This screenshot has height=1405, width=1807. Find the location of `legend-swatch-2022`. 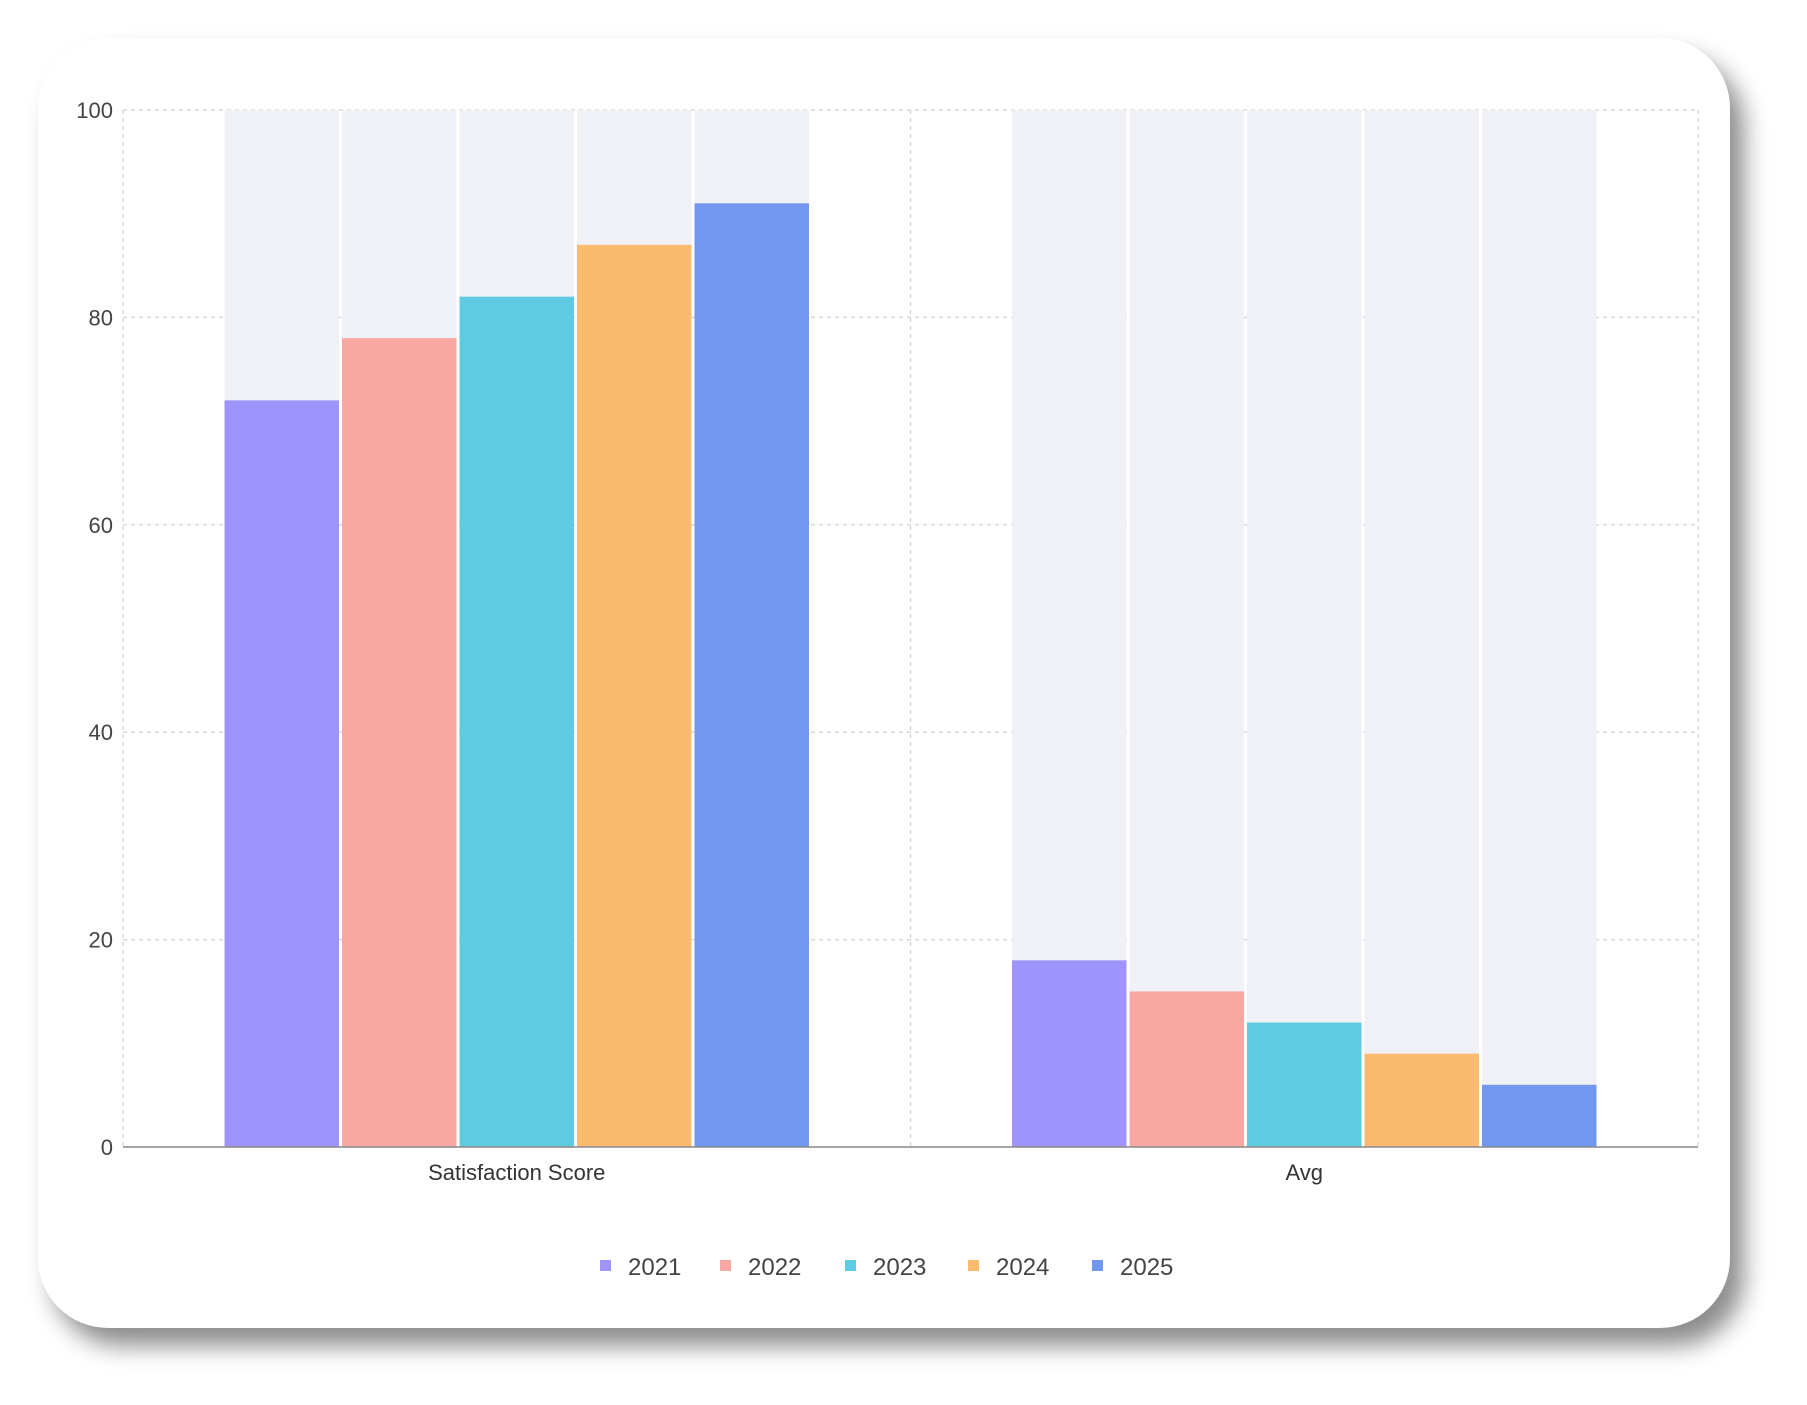

legend-swatch-2022 is located at coordinates (725, 1265).